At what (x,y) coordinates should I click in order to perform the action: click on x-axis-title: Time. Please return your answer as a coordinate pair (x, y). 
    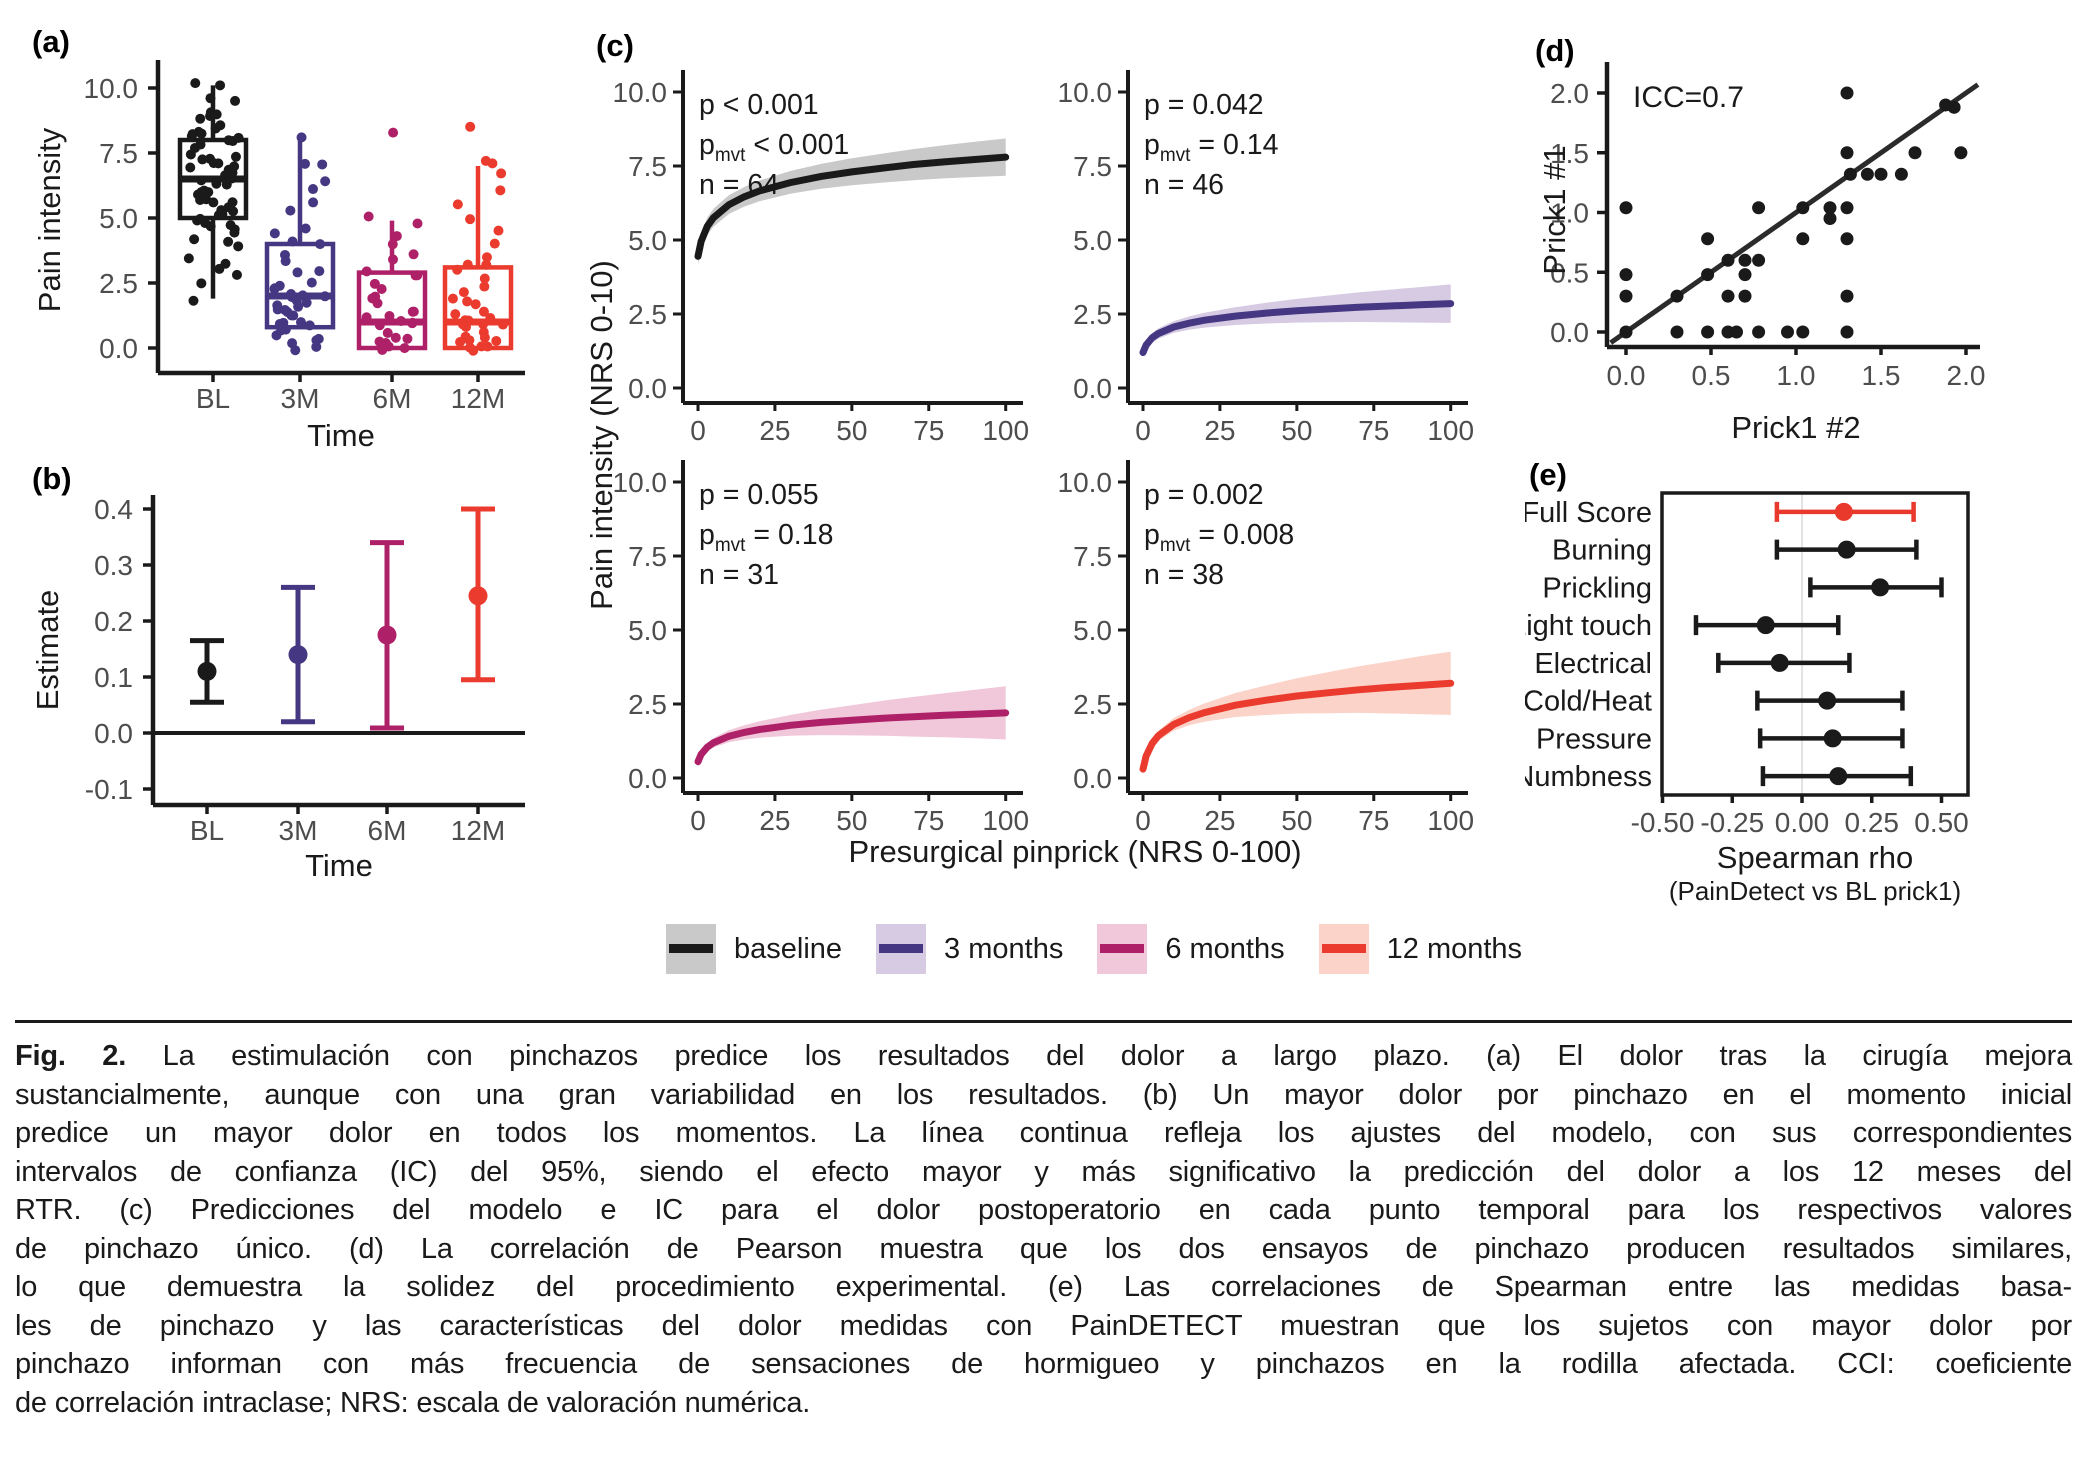
    Looking at the image, I should click on (341, 435).